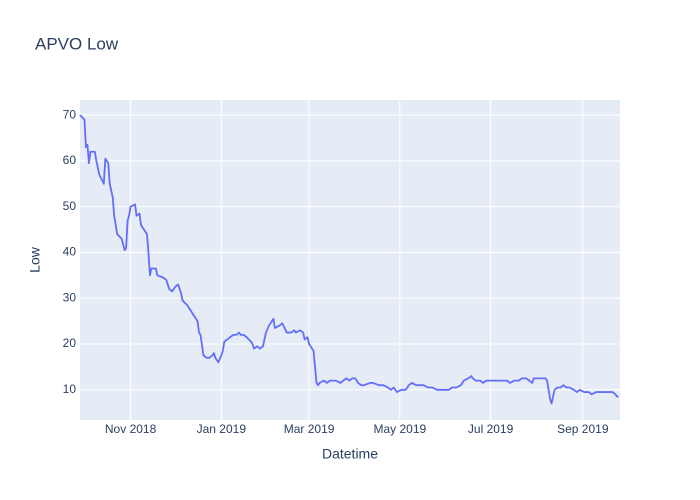  I want to click on x-tick-label: May 2019, so click(399, 429).